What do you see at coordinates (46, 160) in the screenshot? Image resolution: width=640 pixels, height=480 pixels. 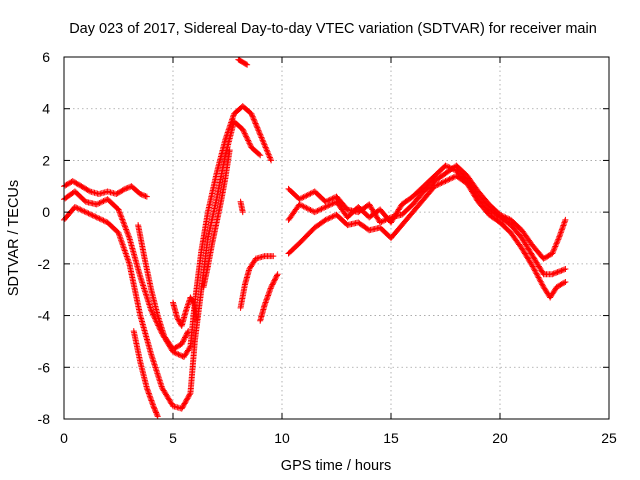 I see `y-tick-label: 2` at bounding box center [46, 160].